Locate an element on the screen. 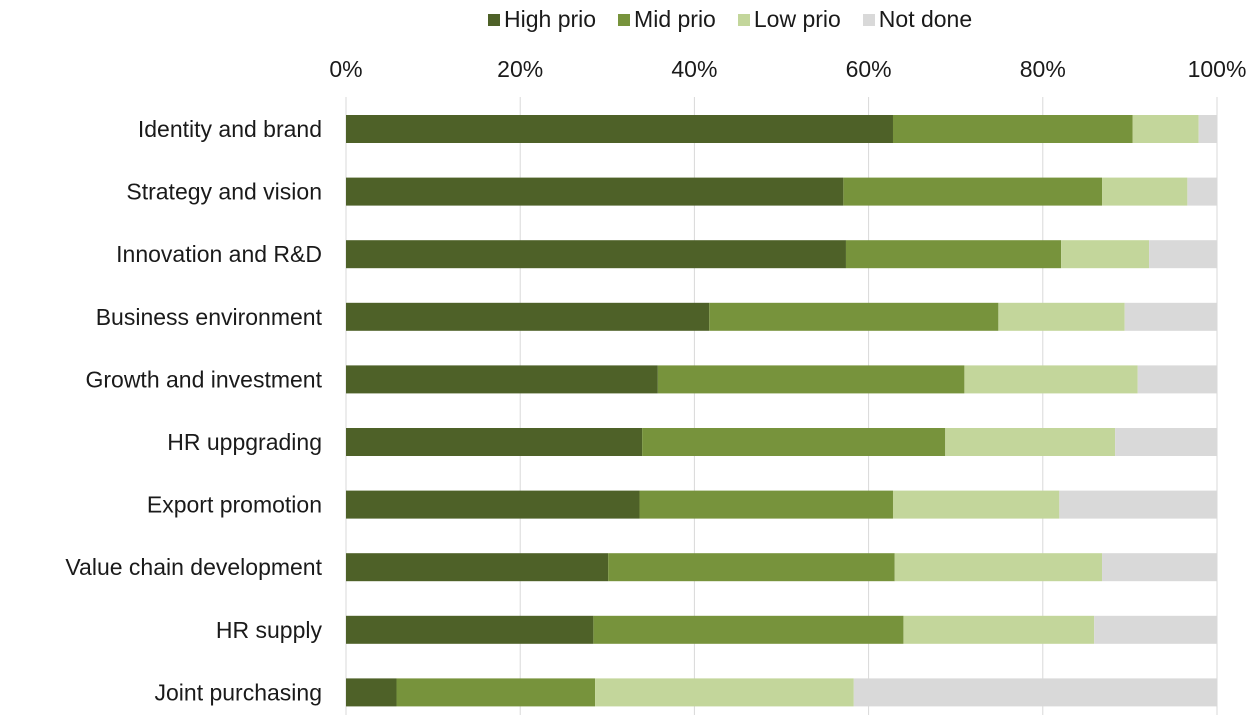 The width and height of the screenshot is (1255, 722). category-label: HR uppgrading is located at coordinates (244, 442).